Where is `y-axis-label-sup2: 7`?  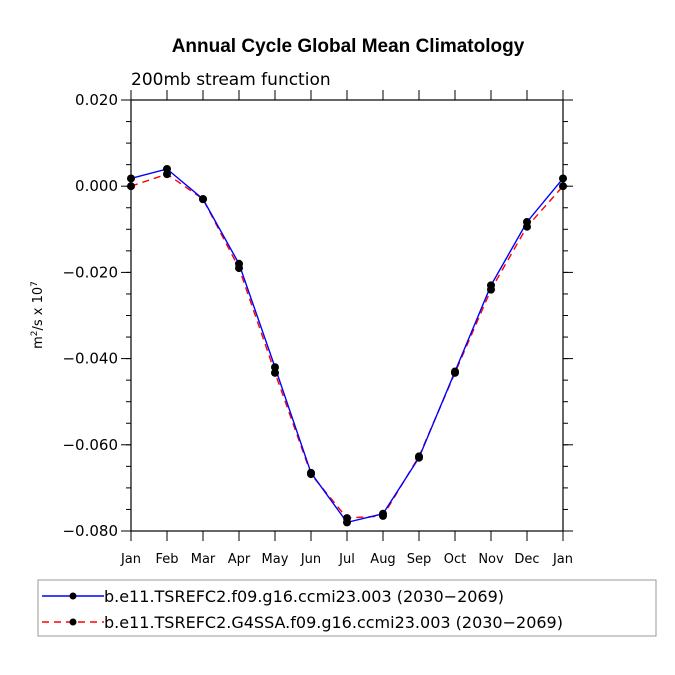 y-axis-label-sup2: 7 is located at coordinates (35, 284).